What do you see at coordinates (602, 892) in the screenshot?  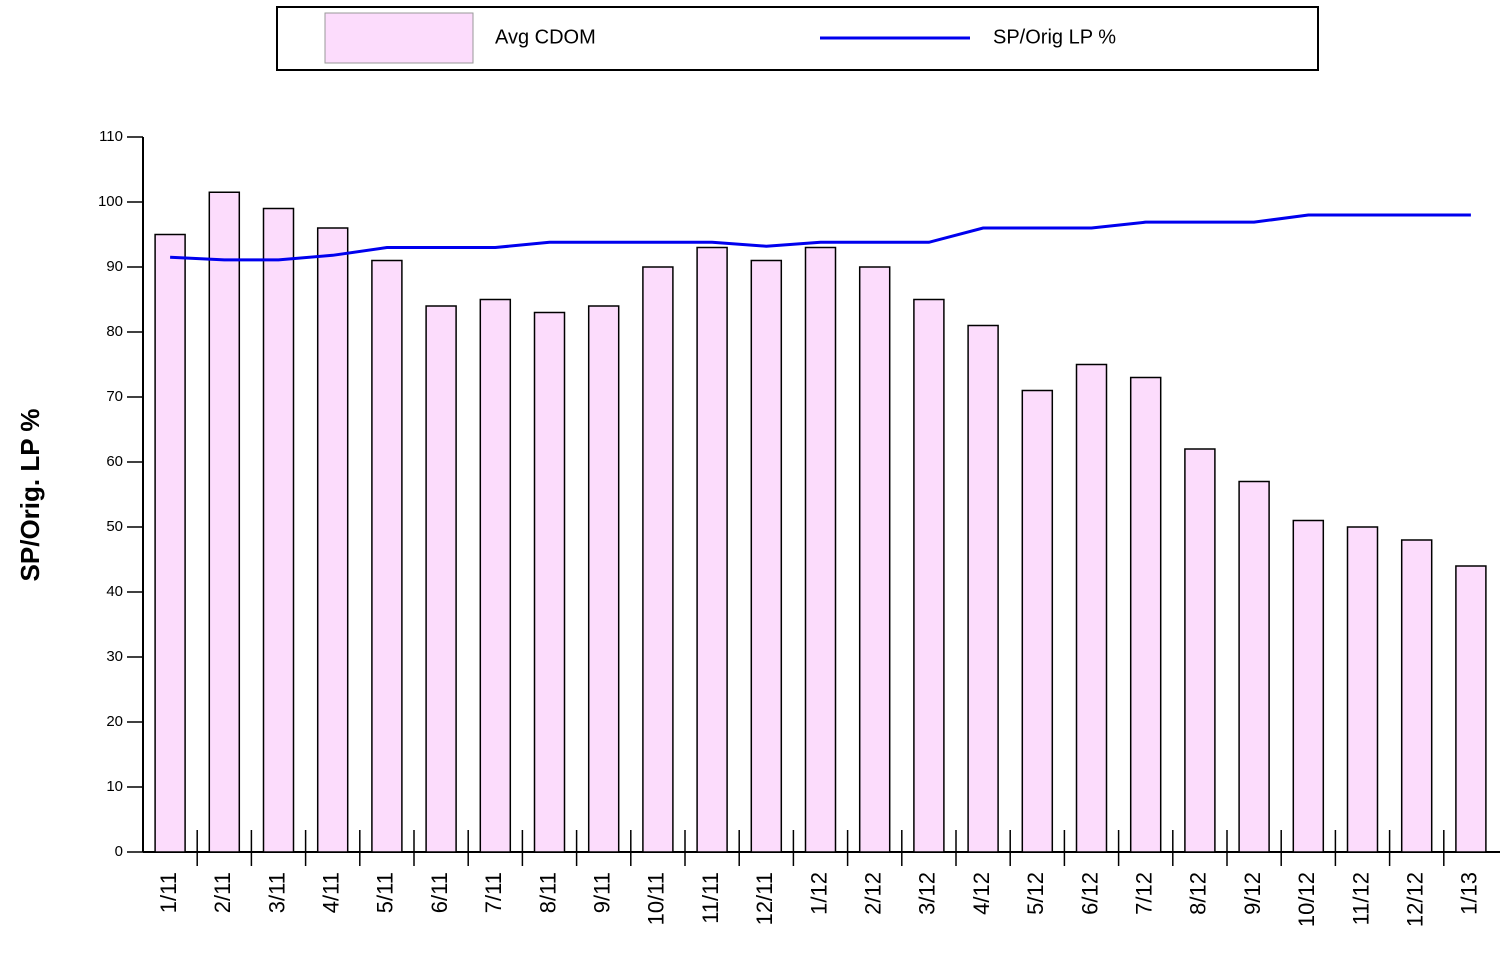 I see `x-tick-label: 9/11` at bounding box center [602, 892].